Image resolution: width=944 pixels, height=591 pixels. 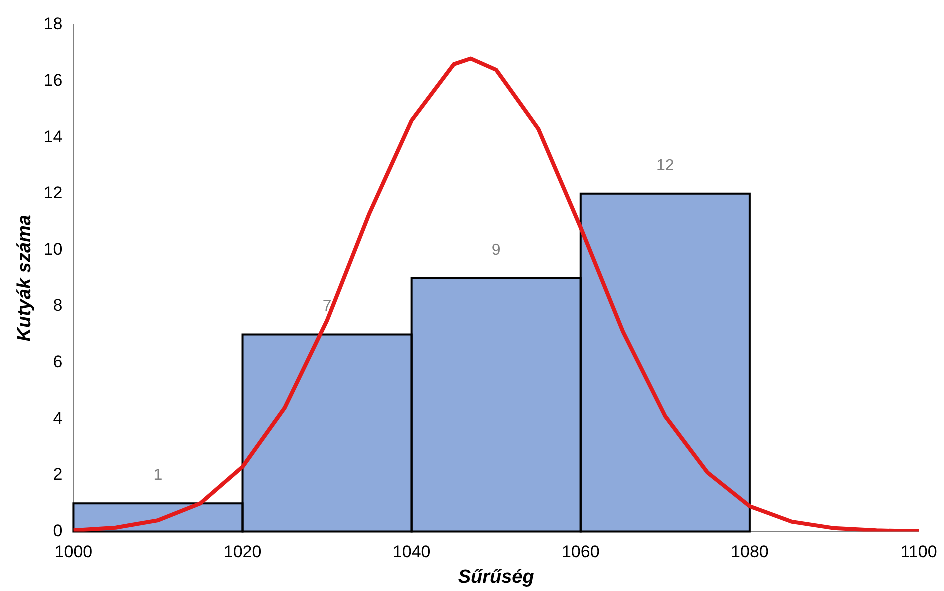 I want to click on y-tick-label: 4, so click(x=58, y=418).